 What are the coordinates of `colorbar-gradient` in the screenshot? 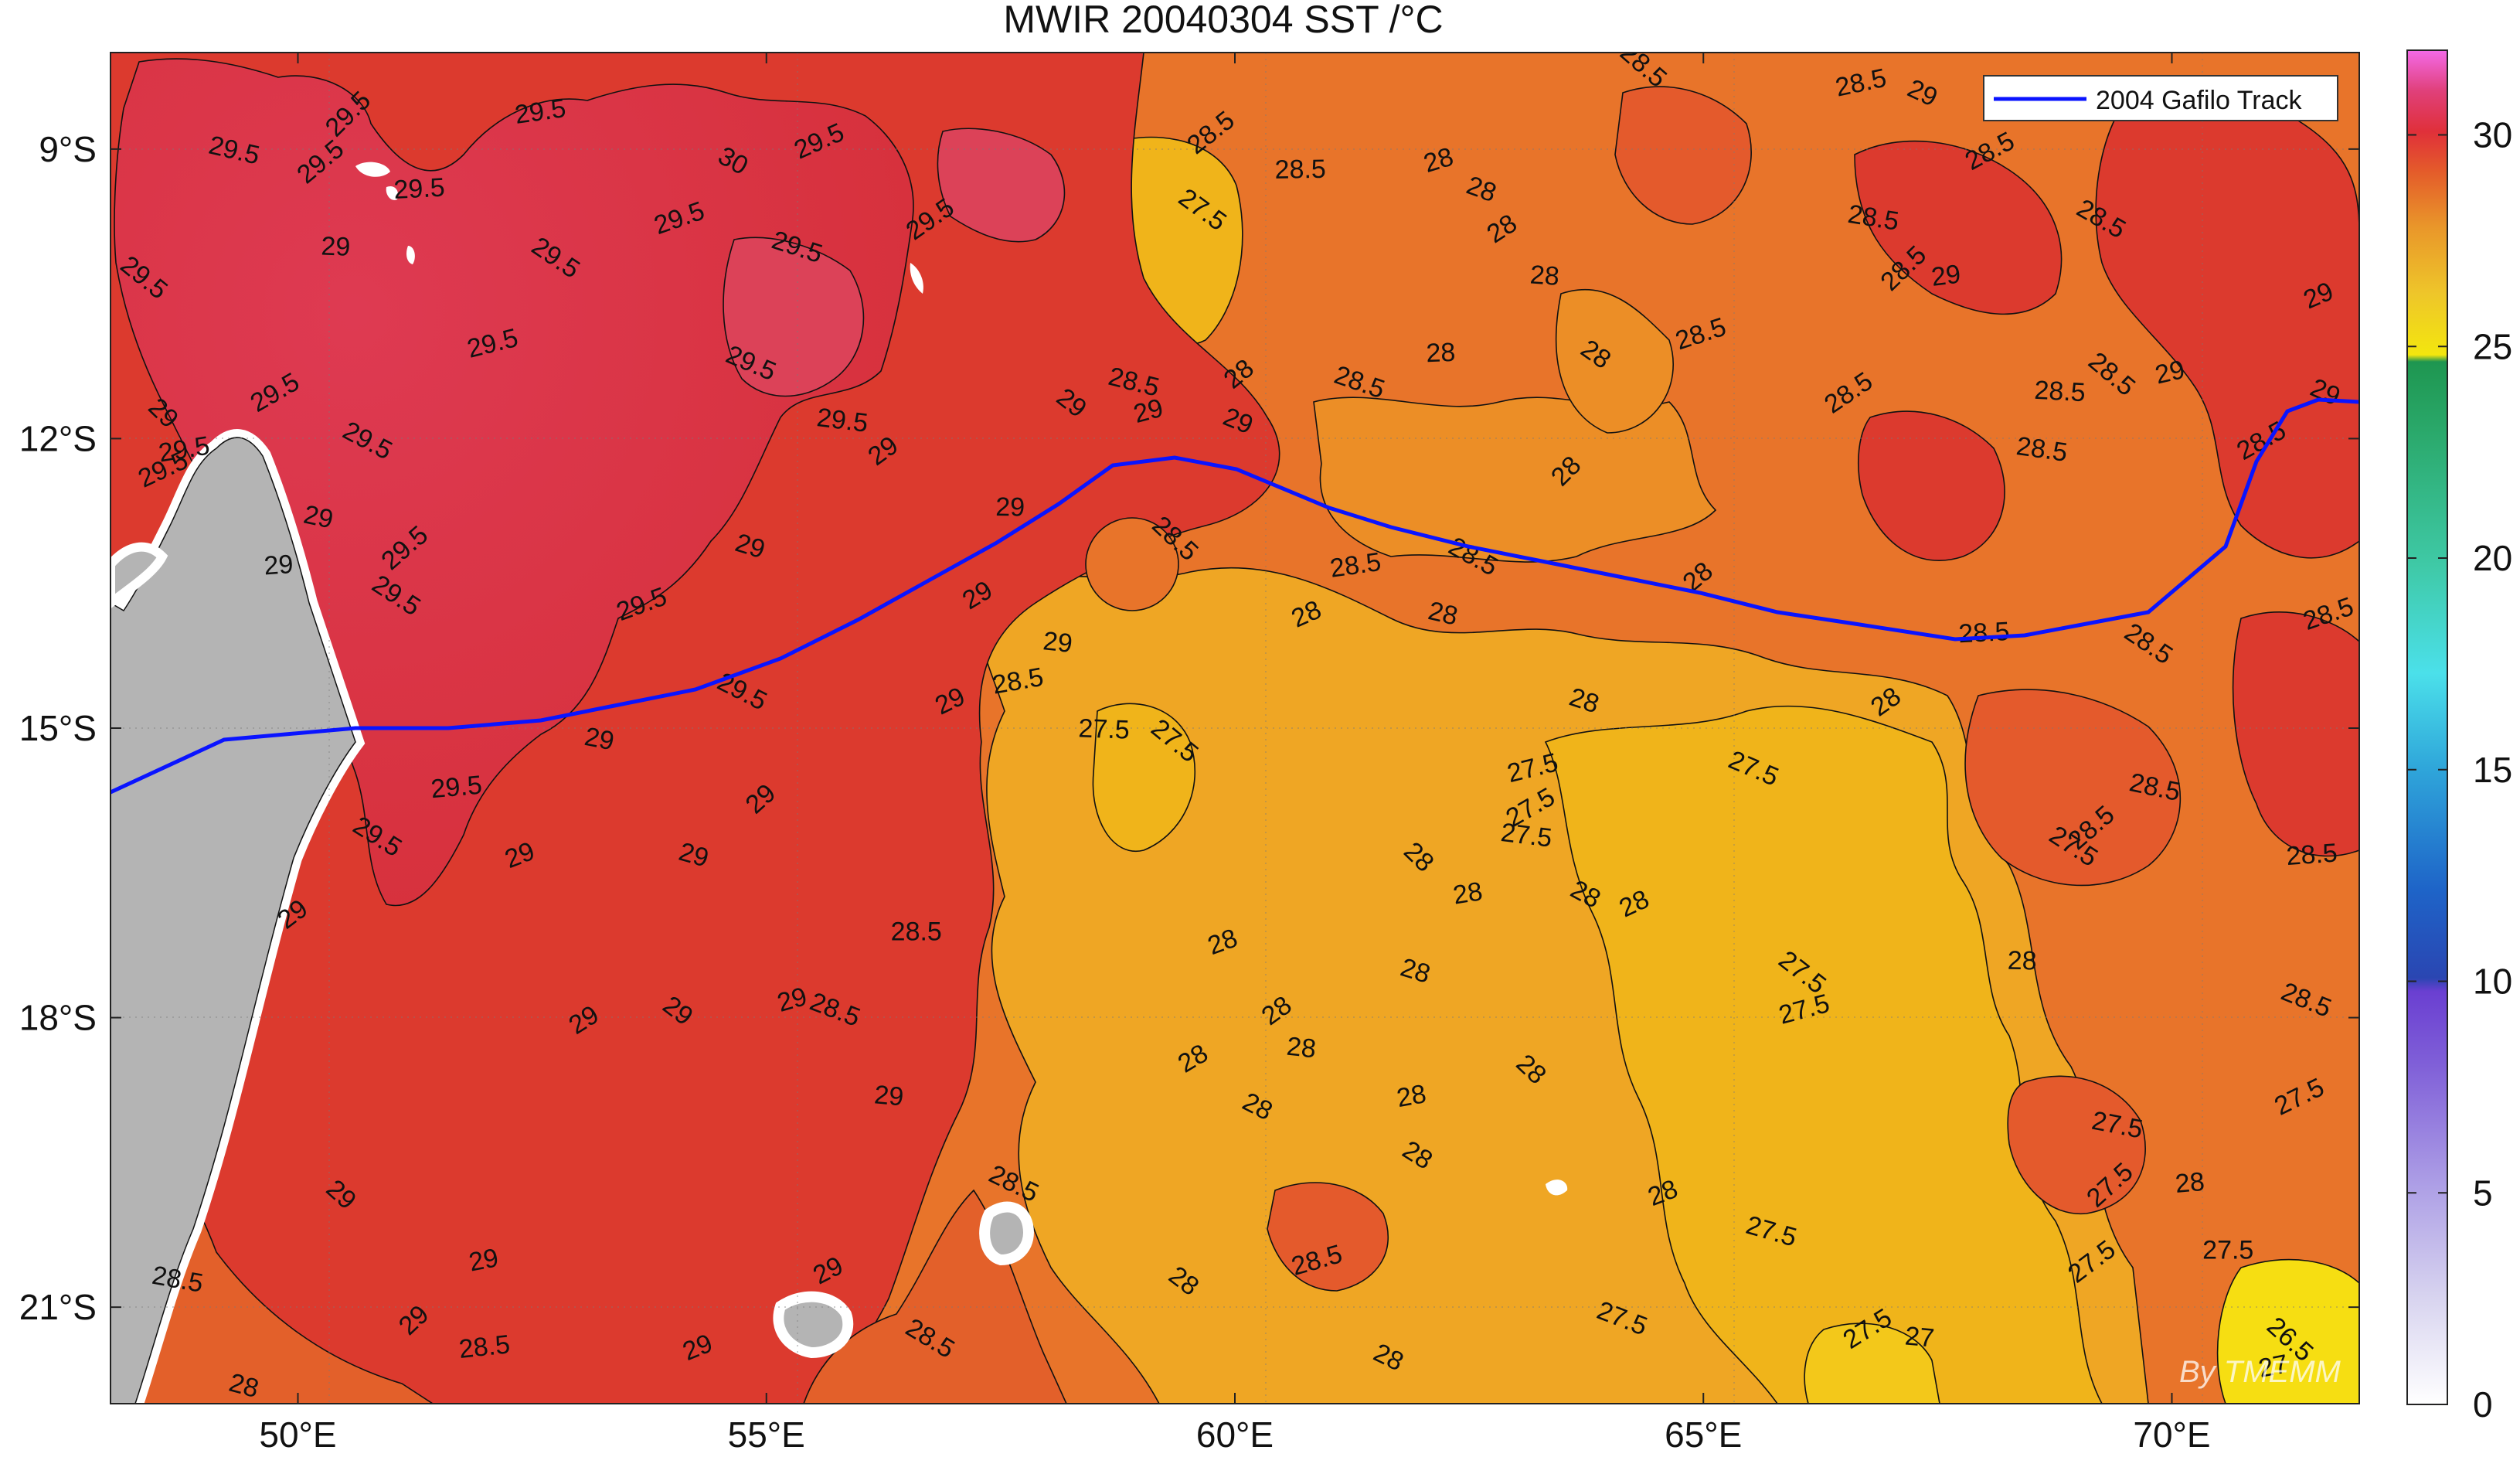 It's located at (2427, 727).